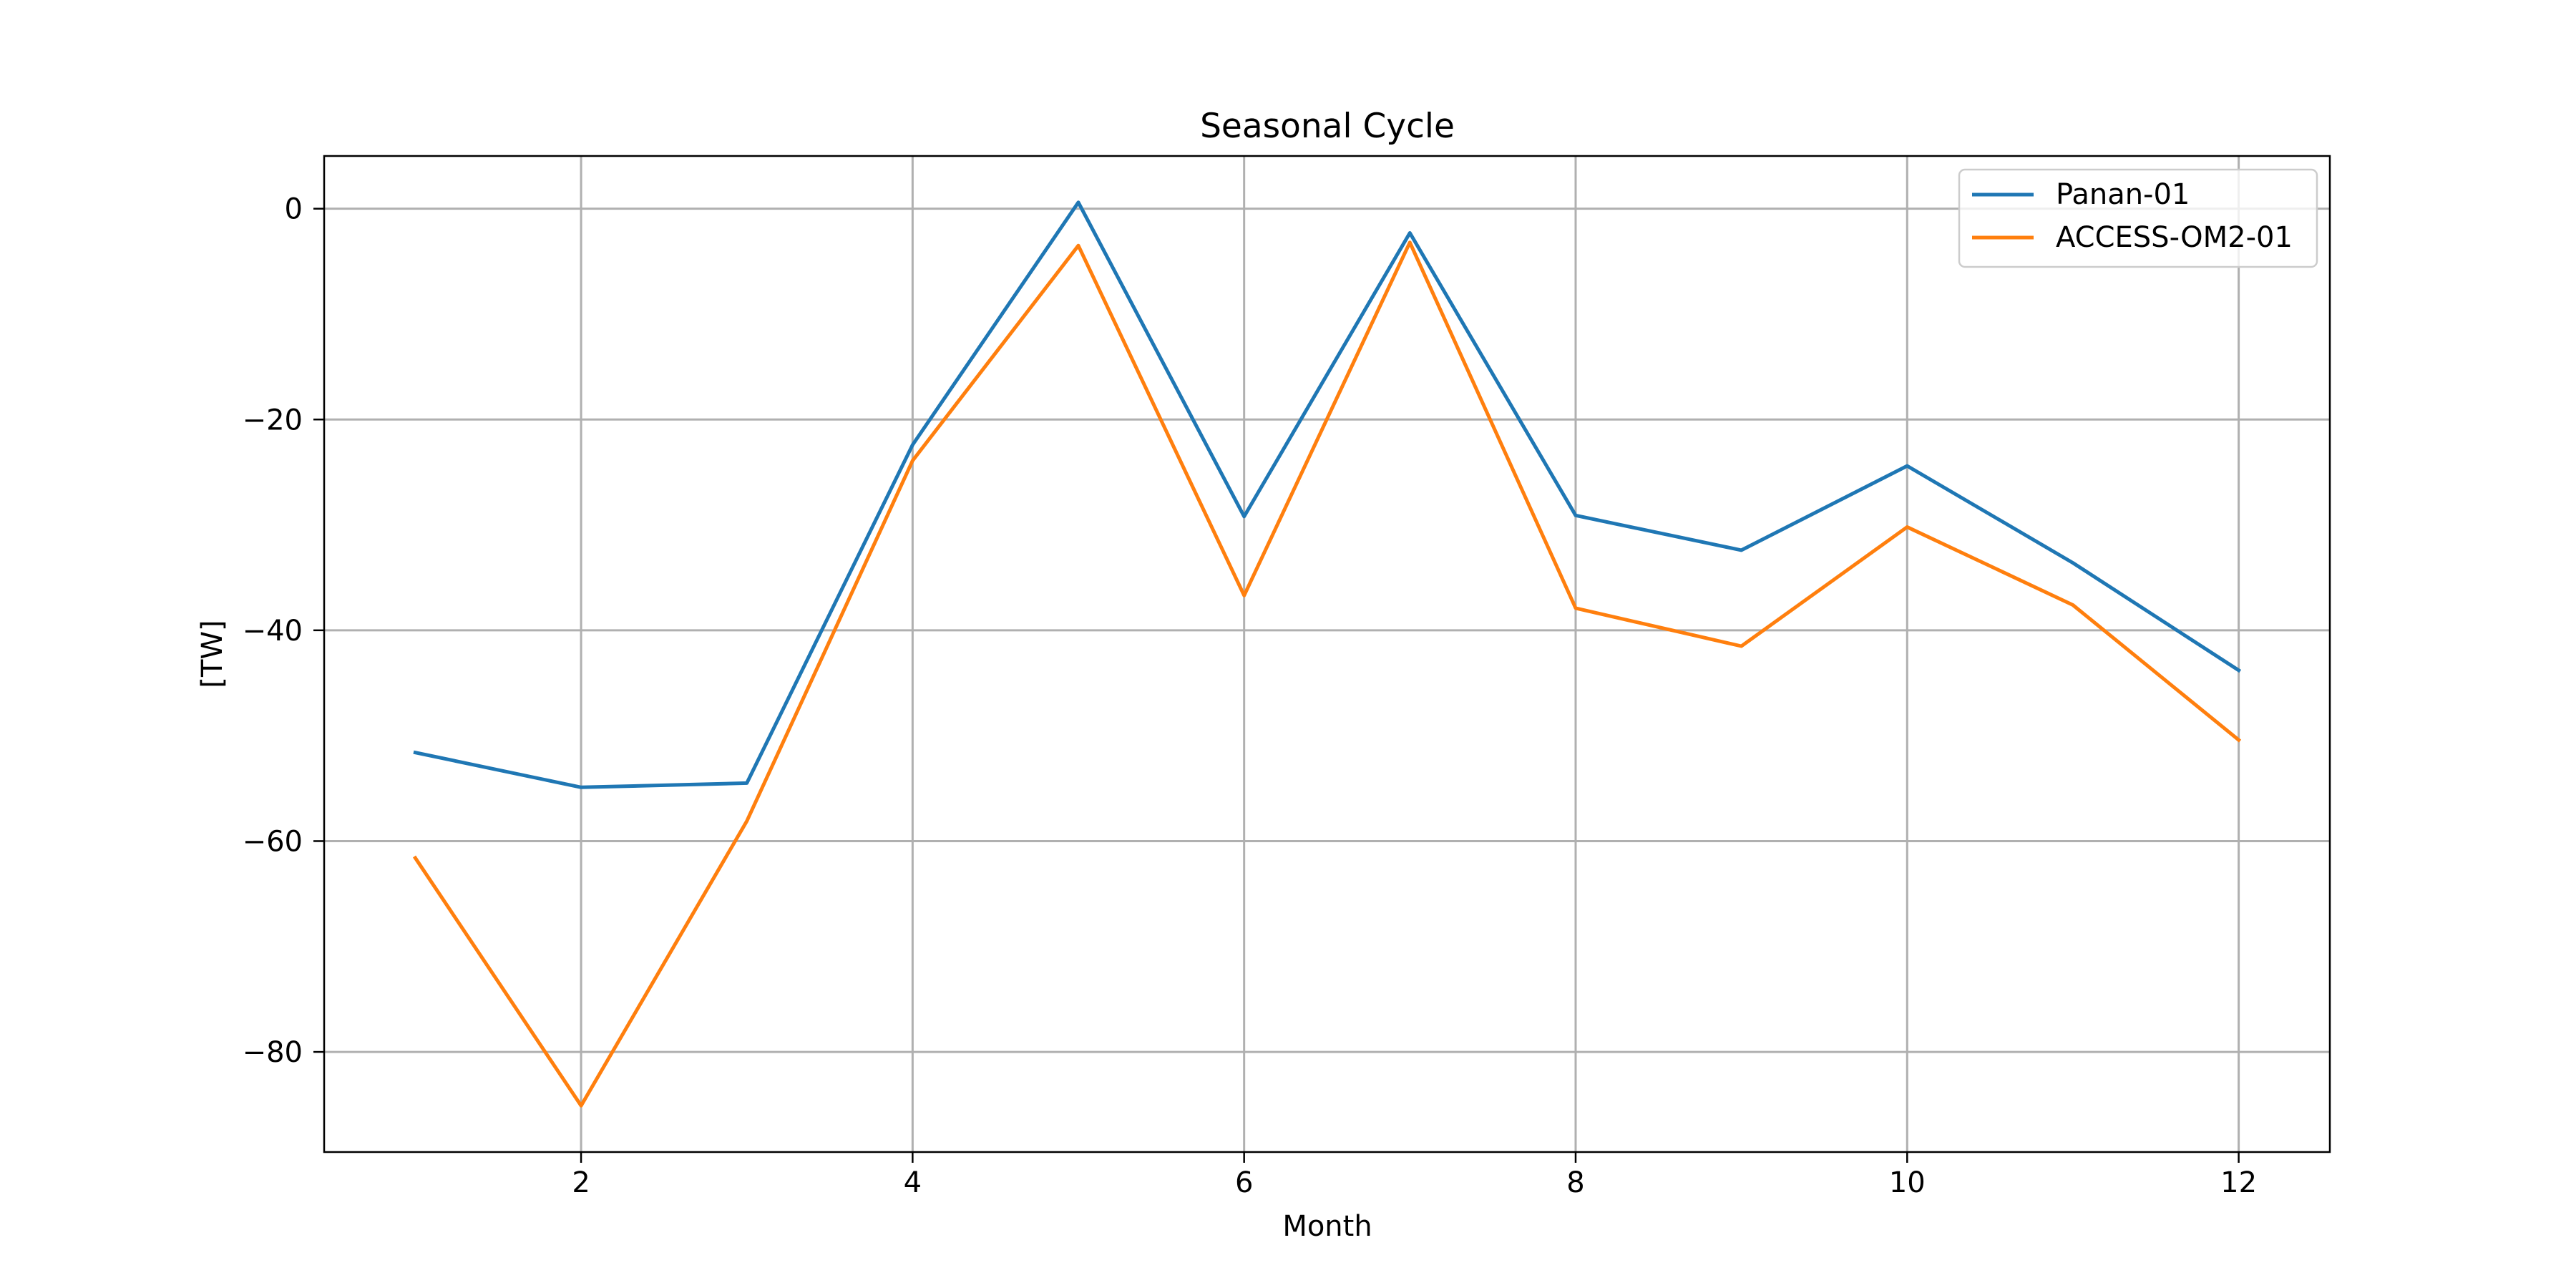 The image size is (2576, 1288). What do you see at coordinates (304, 209) in the screenshot?
I see `y-tick: 0` at bounding box center [304, 209].